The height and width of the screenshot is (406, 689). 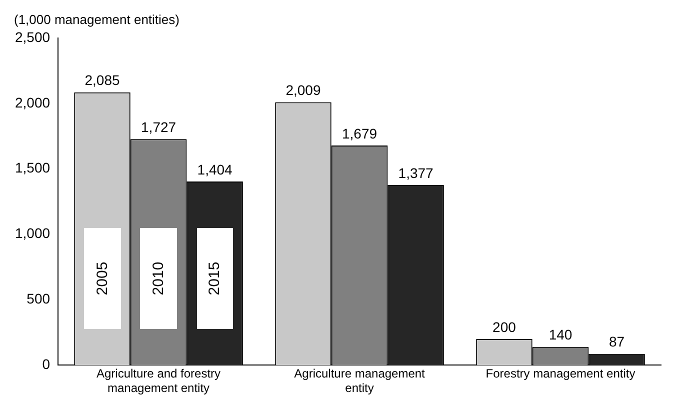 I want to click on label-box: 2005, so click(x=102, y=278).